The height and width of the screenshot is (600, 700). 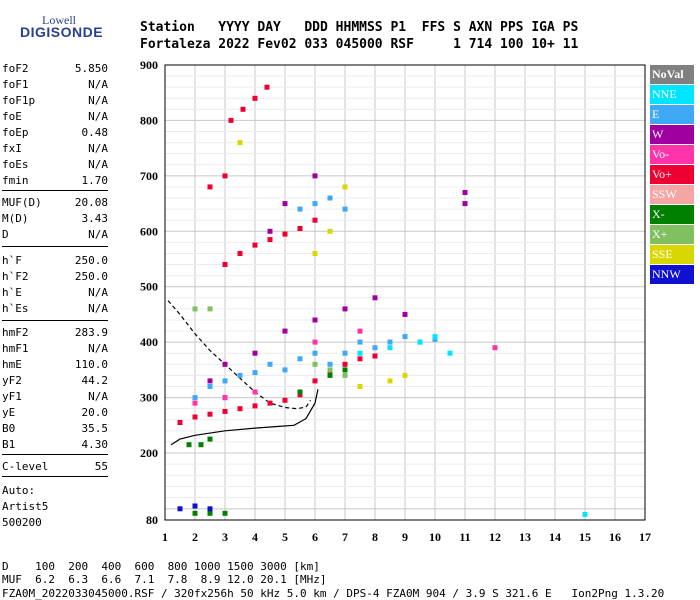 I want to click on param-label: hmF2, so click(x=15, y=332).